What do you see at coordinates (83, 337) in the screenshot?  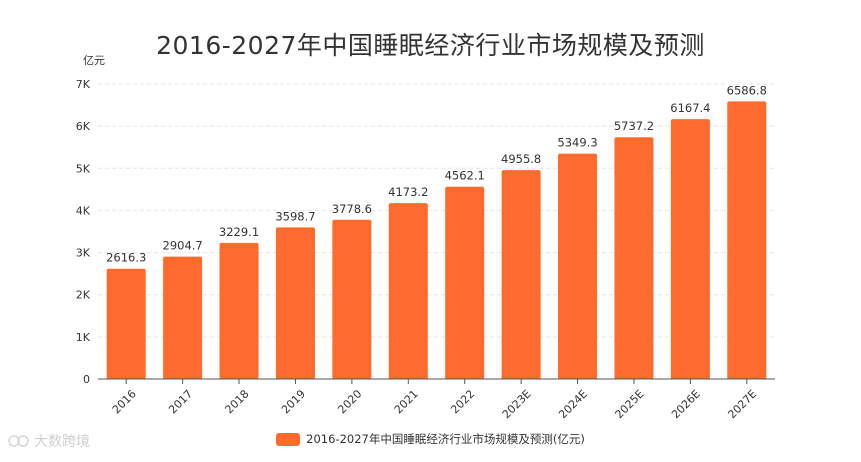 I see `y-tick-label: 1K` at bounding box center [83, 337].